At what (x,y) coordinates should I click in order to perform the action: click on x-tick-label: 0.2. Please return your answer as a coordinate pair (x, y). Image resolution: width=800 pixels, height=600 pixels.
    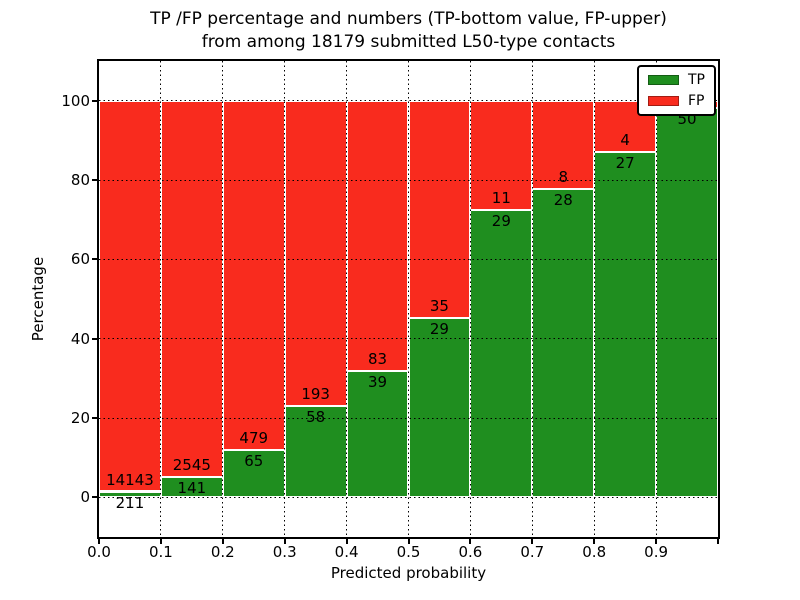
    Looking at the image, I should click on (222, 552).